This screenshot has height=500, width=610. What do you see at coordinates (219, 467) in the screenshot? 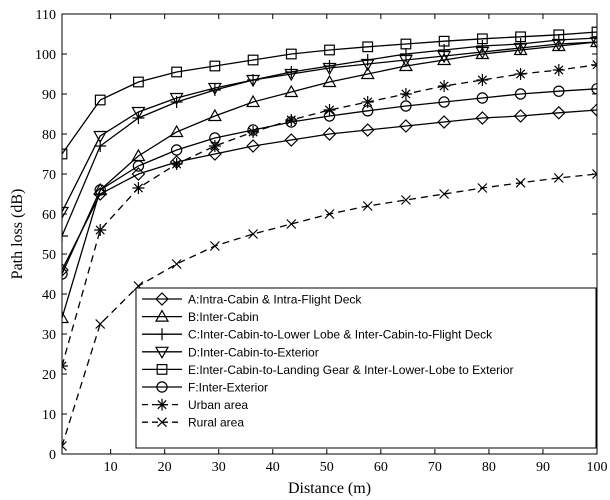
I see `x-tick-label: 30` at bounding box center [219, 467].